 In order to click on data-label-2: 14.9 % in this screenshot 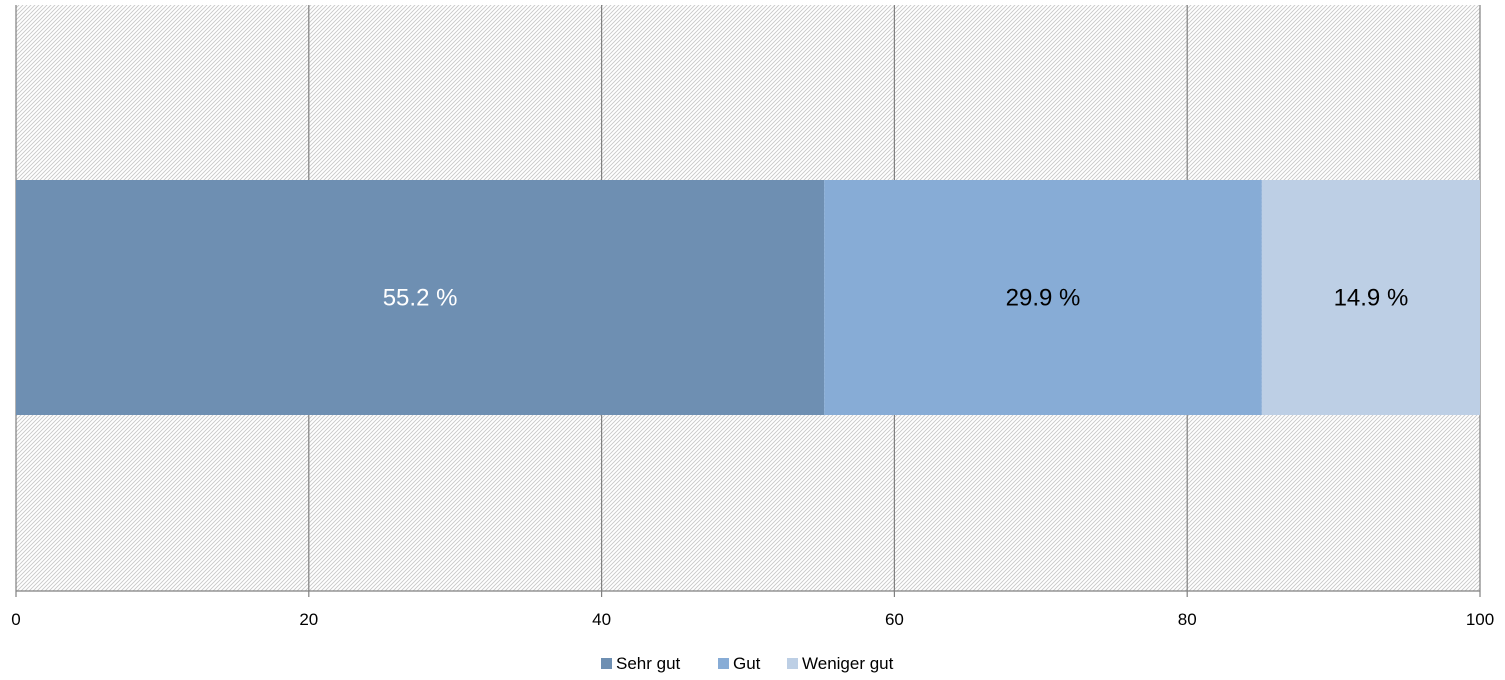, I will do `click(1371, 298)`.